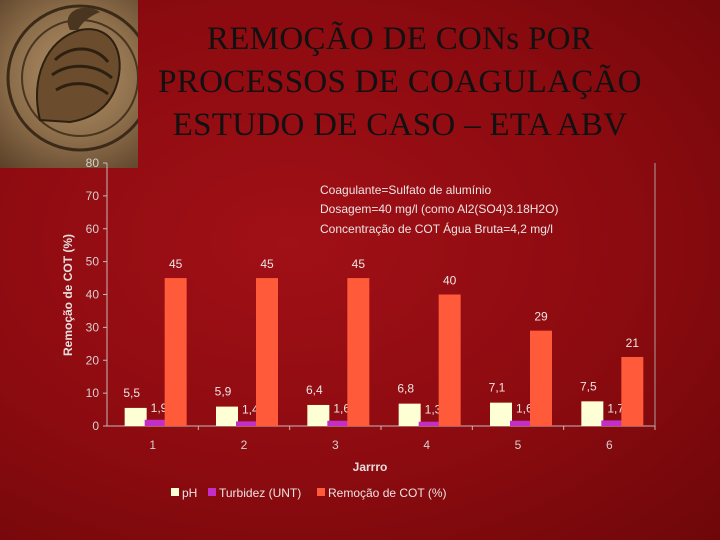 Image resolution: width=720 pixels, height=540 pixels. I want to click on data-label-ph-1: 5,5, so click(131, 393).